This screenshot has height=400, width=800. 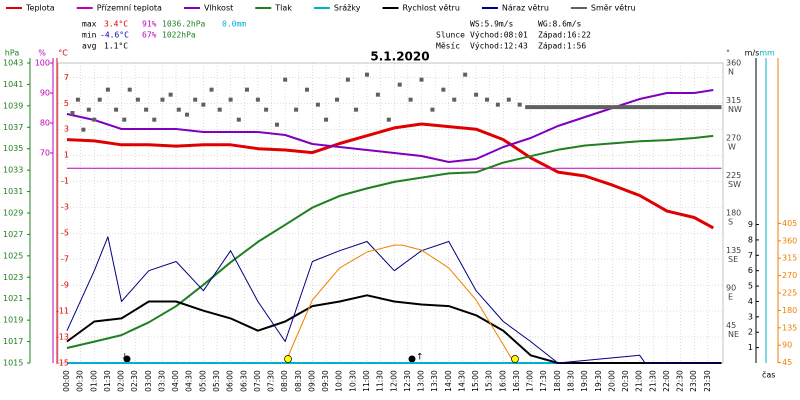 What do you see at coordinates (399, 57) in the screenshot?
I see `chart-title: 5.1.2020` at bounding box center [399, 57].